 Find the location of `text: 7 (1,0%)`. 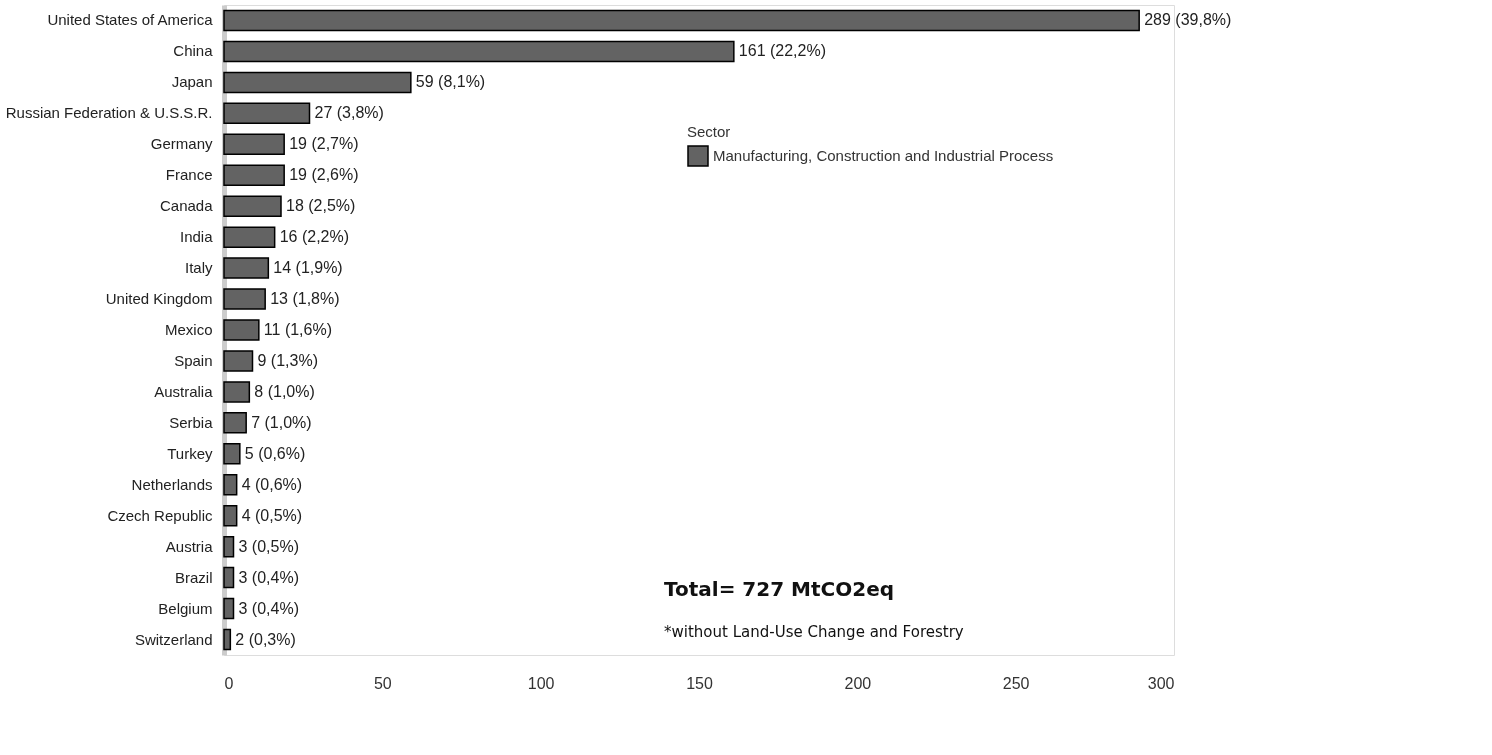

text: 7 (1,0%) is located at coordinates (281, 422).